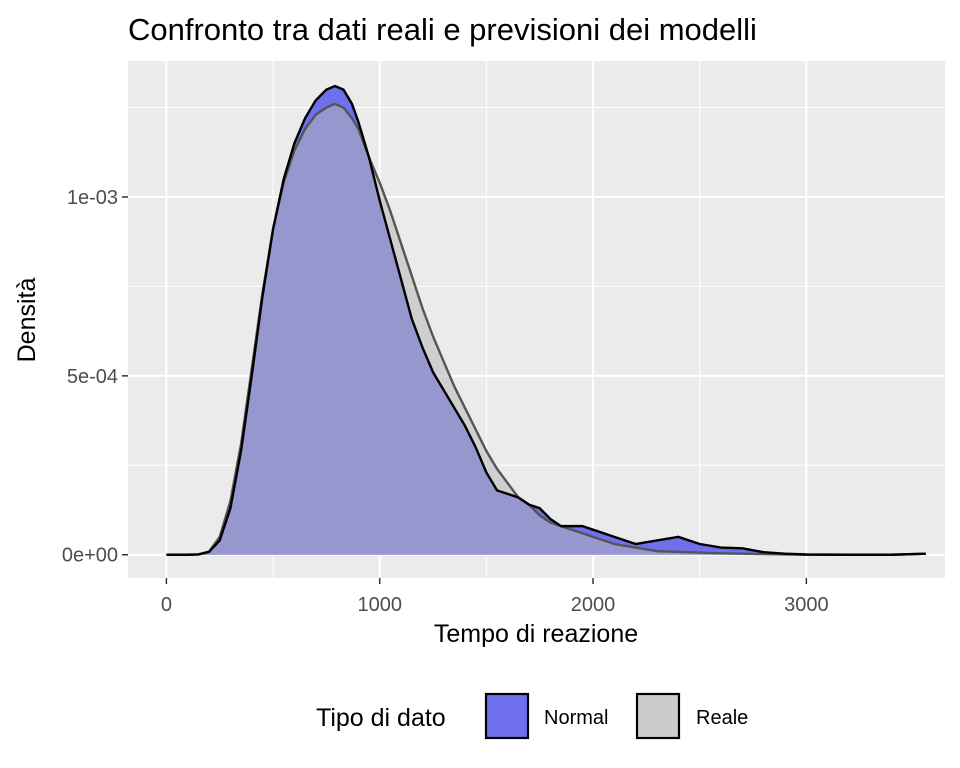 The width and height of the screenshot is (960, 768). Describe the element at coordinates (90, 556) in the screenshot. I see `y-tick-label: 0e+00` at that location.